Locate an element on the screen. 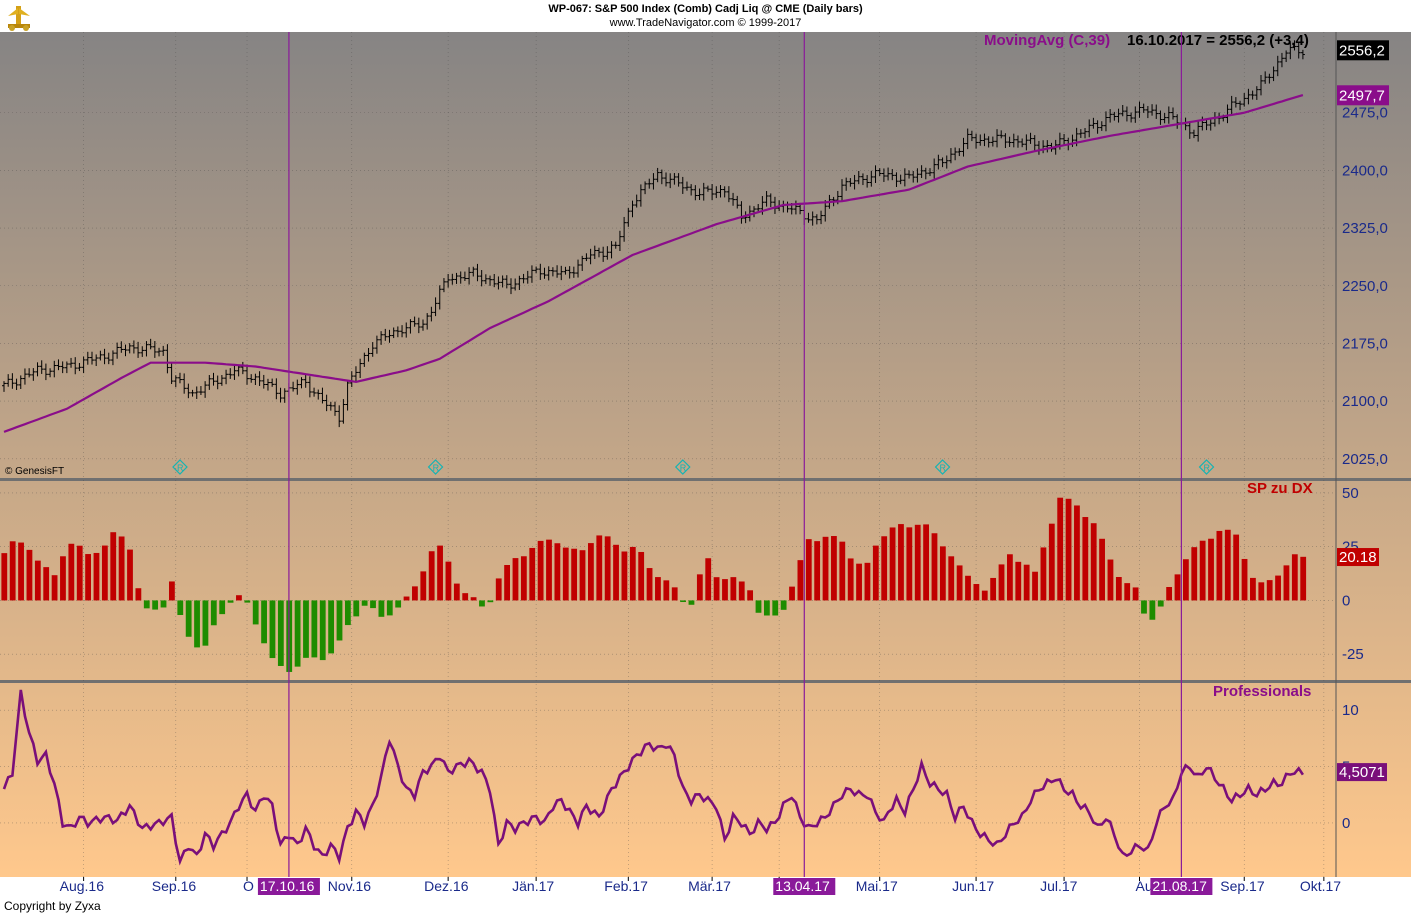  ma-indicator-label: MovingAvg (C,39) is located at coordinates (1047, 40).